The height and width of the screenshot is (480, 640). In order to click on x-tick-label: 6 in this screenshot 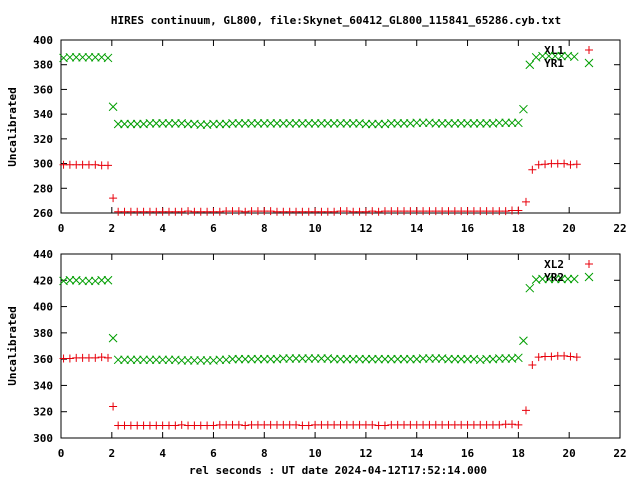, I will do `click(213, 228)`.